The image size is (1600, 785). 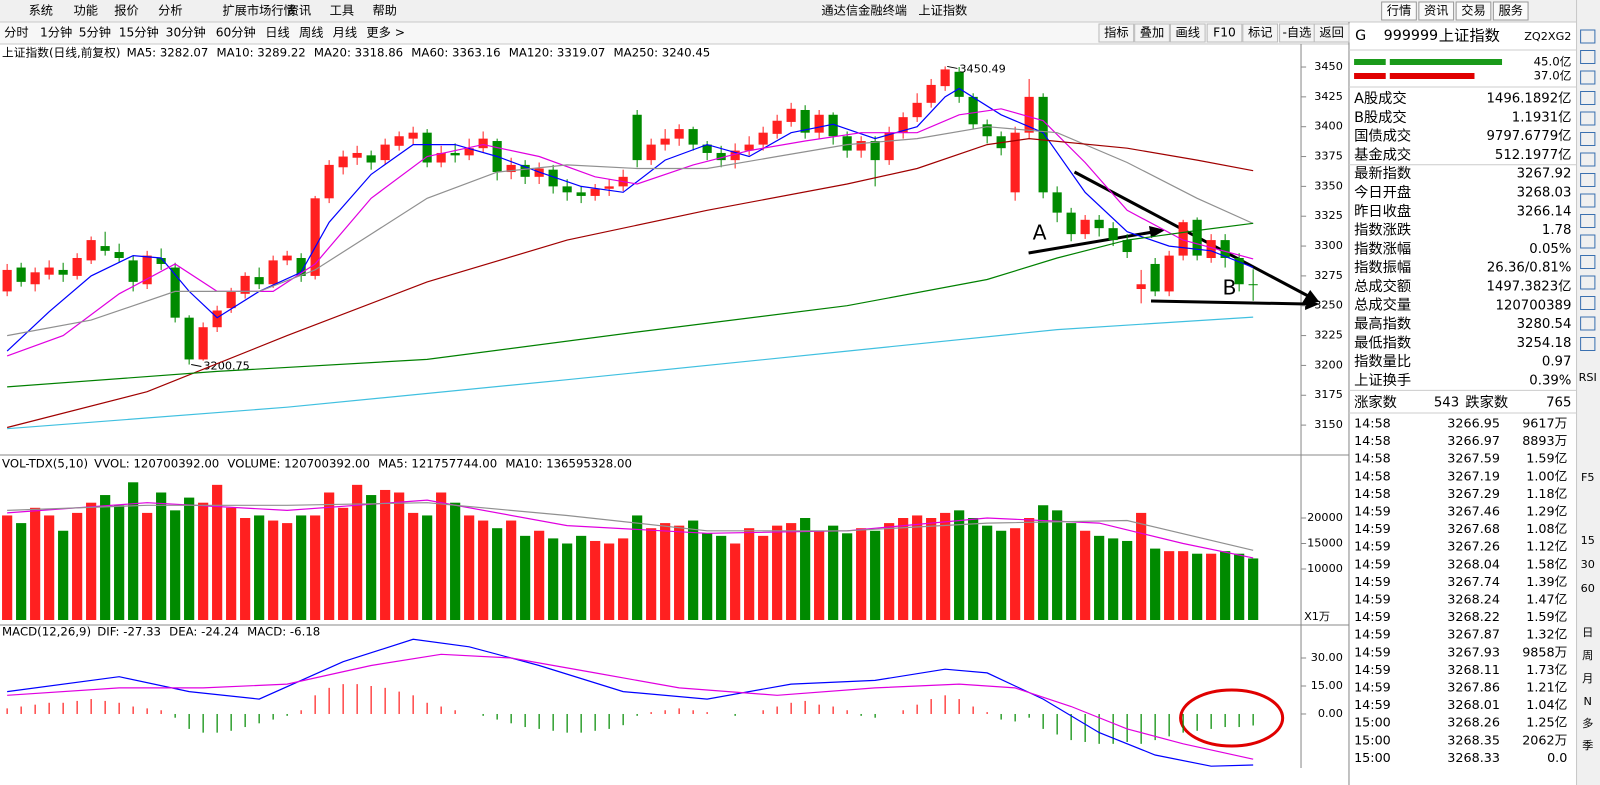 What do you see at coordinates (1296, 33) in the screenshot?
I see `tool-button-label: -自选` at bounding box center [1296, 33].